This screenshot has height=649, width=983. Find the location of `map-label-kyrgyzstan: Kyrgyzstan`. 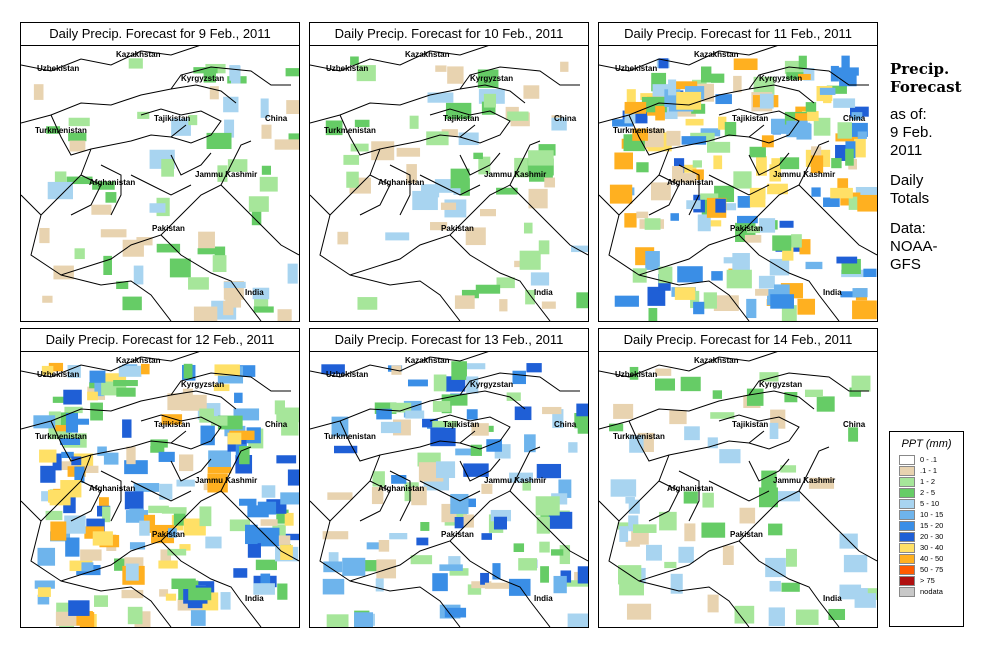

map-label-kyrgyzstan: Kyrgyzstan is located at coordinates (491, 384).